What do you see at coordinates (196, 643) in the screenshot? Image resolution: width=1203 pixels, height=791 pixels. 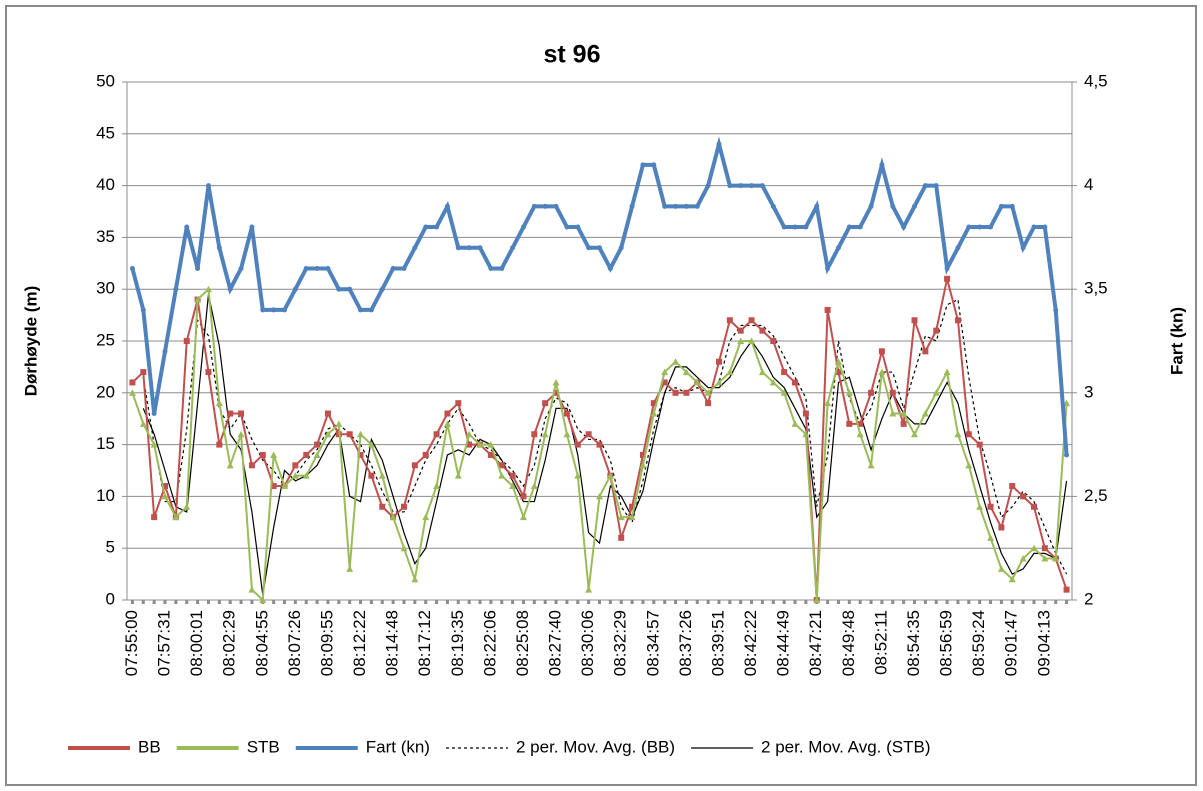 I see `x-tick-label: 08:00:01` at bounding box center [196, 643].